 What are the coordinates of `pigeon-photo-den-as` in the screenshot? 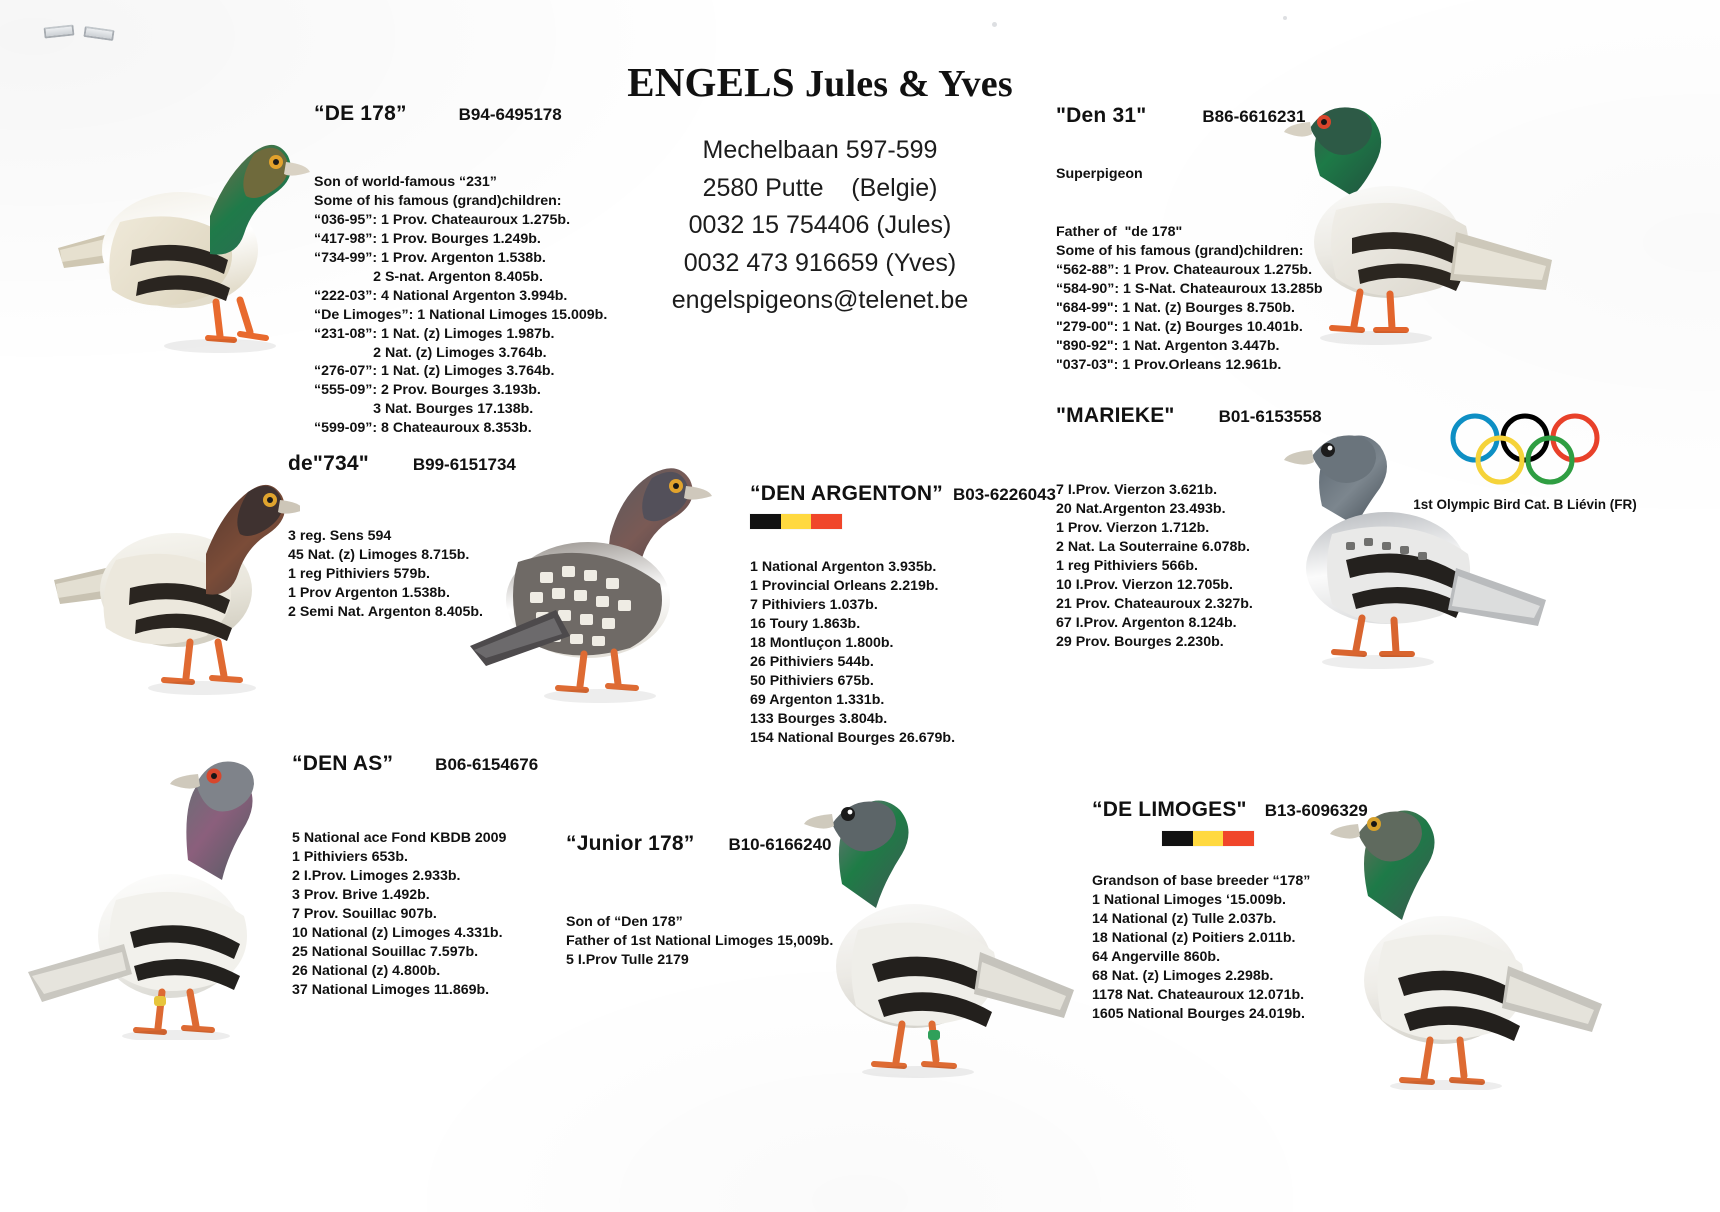 It's located at (160, 890).